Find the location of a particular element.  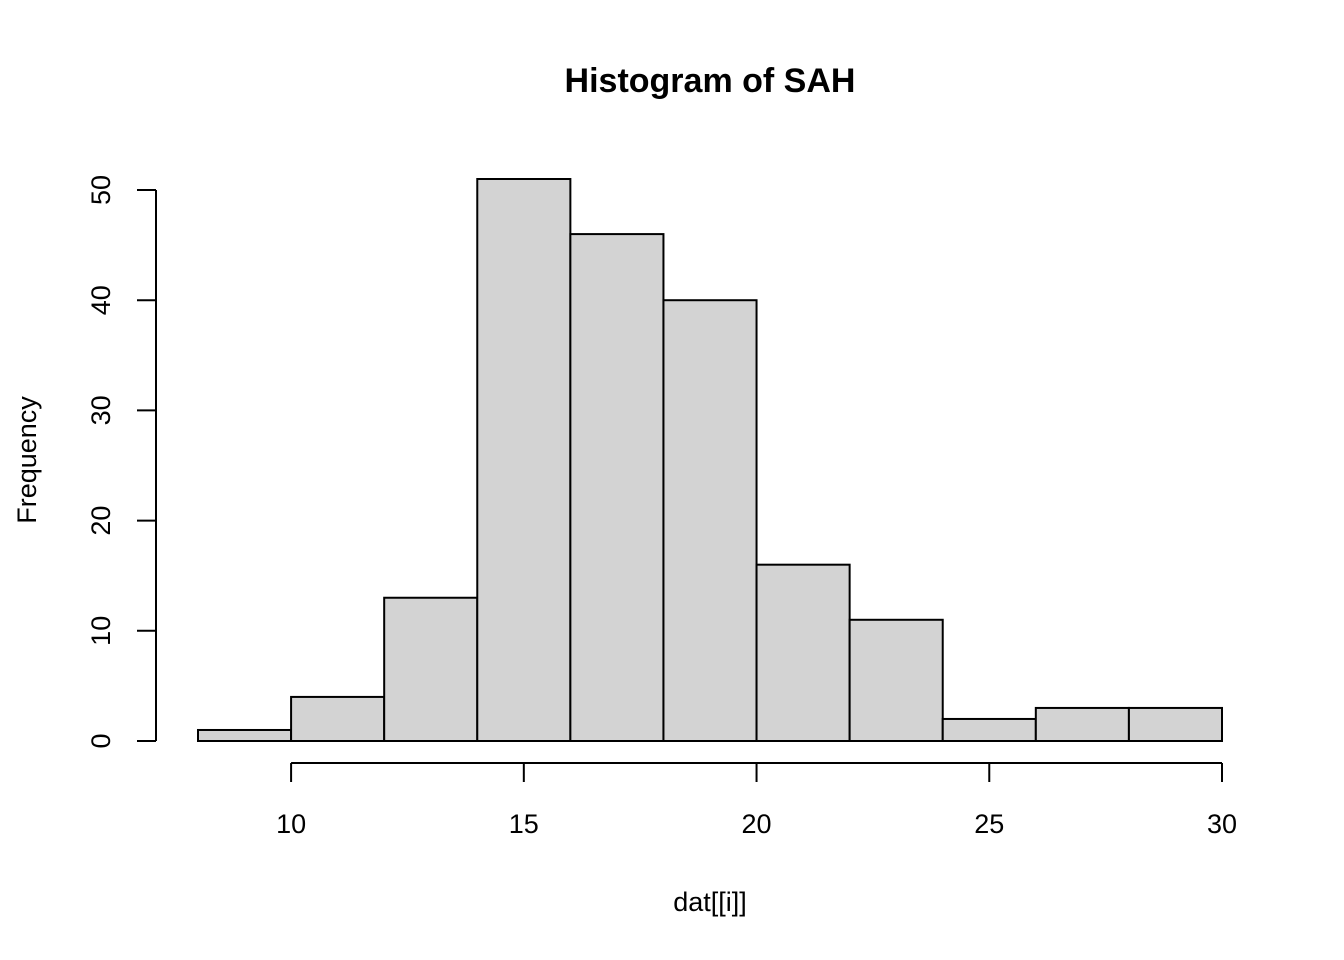

x-tick-label-0: 10 is located at coordinates (291, 824).